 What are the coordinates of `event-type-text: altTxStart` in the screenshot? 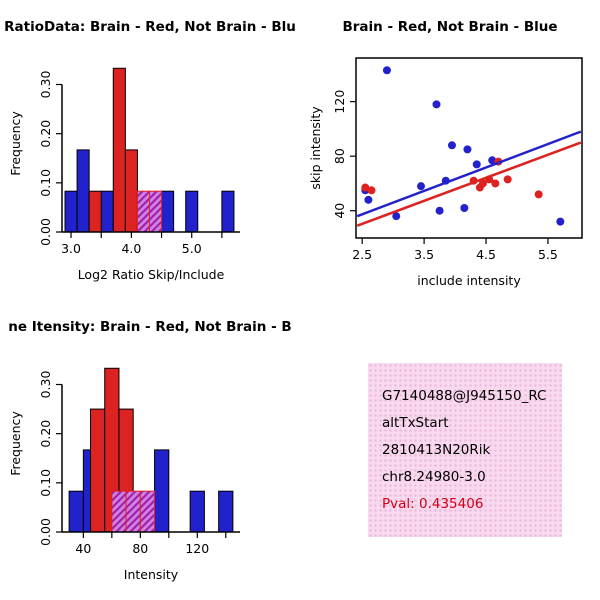 It's located at (415, 423).